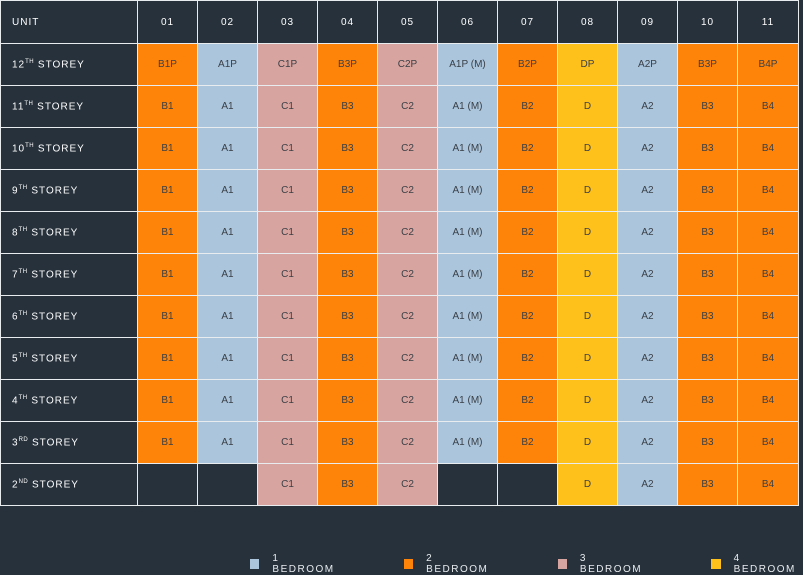  Describe the element at coordinates (647, 22) in the screenshot. I see `unit-header-cell: 09` at that location.